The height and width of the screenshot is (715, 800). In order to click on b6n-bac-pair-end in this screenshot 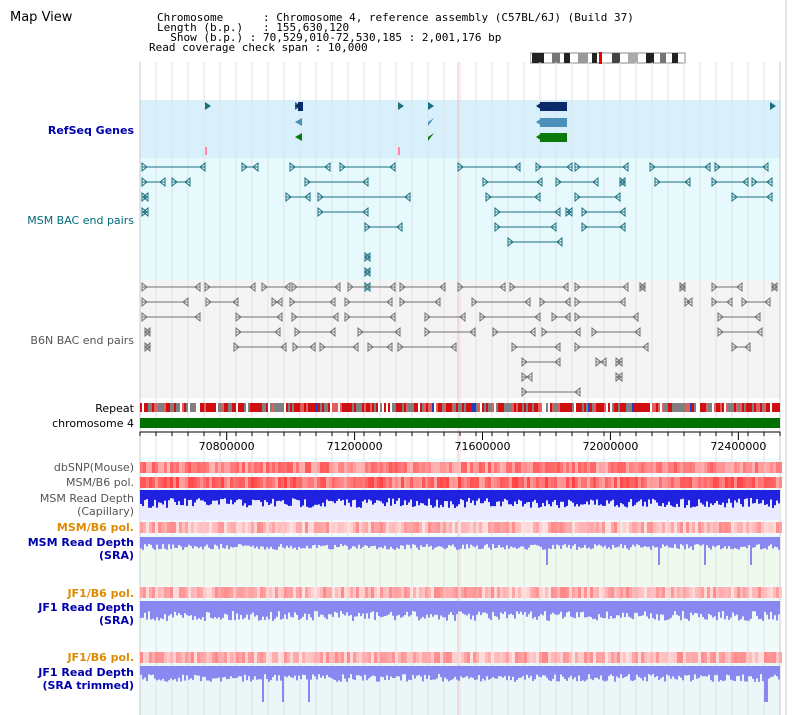, I will do `click(739, 287)`.